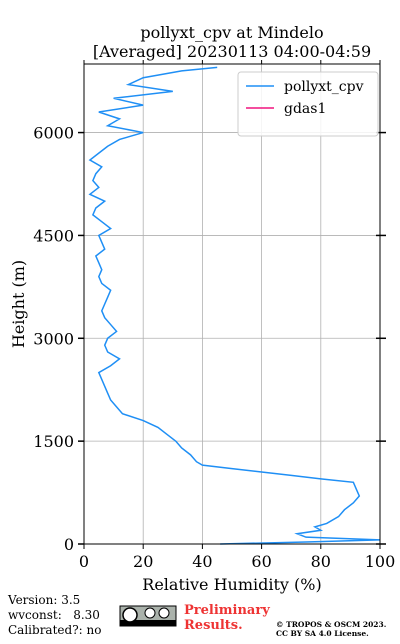 Image resolution: width=400 pixels, height=644 pixels. I want to click on x-tick-label: 40, so click(202, 561).